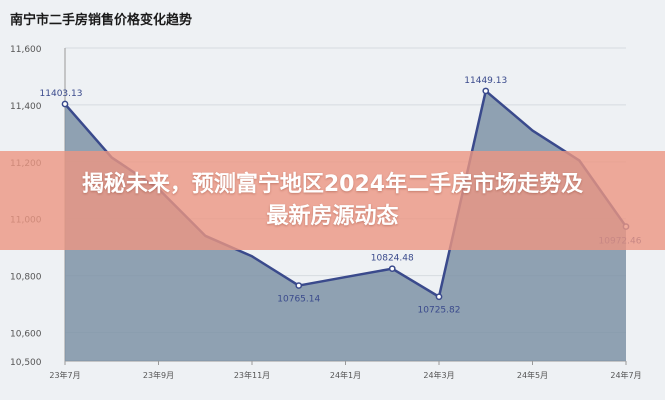 The height and width of the screenshot is (400, 665). I want to click on headline-text: 揭秘未来，预测富宁地区2024年二手房市场走势及最新房源动态, so click(332, 200).